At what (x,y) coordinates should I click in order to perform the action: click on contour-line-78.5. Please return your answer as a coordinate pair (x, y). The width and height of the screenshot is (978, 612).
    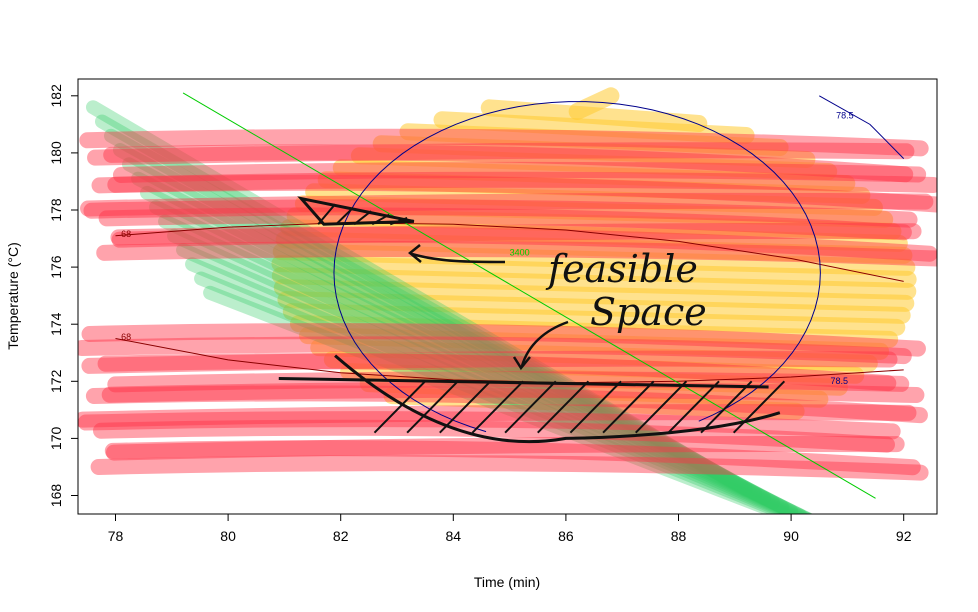
    Looking at the image, I should click on (862, 127).